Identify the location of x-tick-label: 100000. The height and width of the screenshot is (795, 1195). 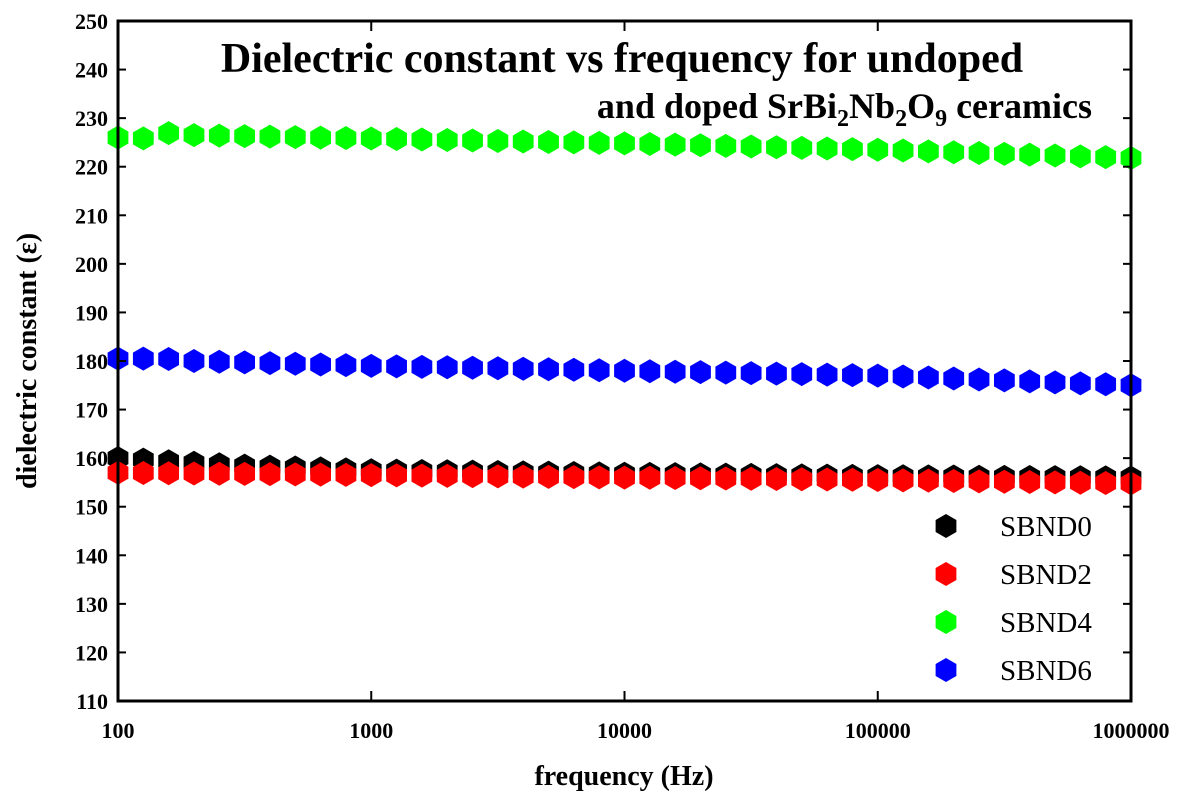
(878, 730).